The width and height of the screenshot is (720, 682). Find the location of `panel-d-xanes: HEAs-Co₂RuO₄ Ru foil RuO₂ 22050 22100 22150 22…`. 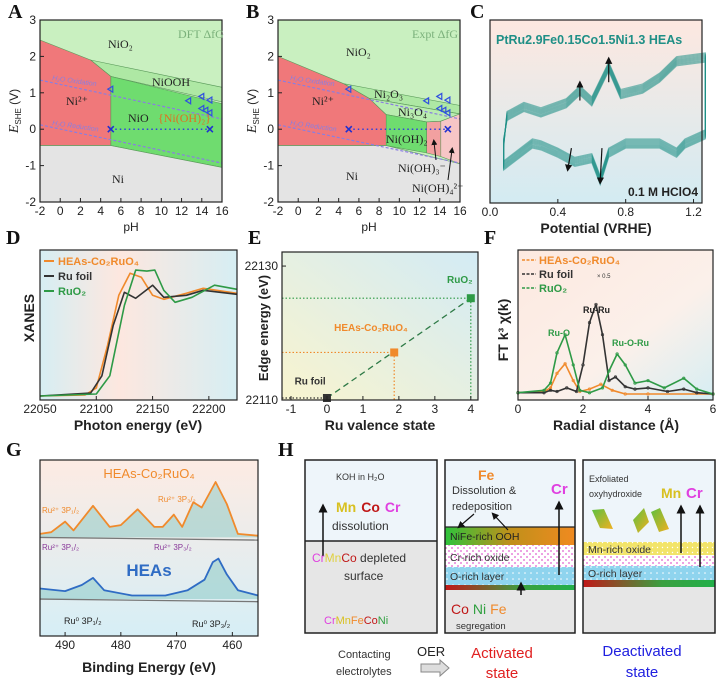

panel-d-xanes: HEAs-Co₂RuO₄ Ru foil RuO₂ 22050 22100 22150 22… is located at coordinates (130, 332).